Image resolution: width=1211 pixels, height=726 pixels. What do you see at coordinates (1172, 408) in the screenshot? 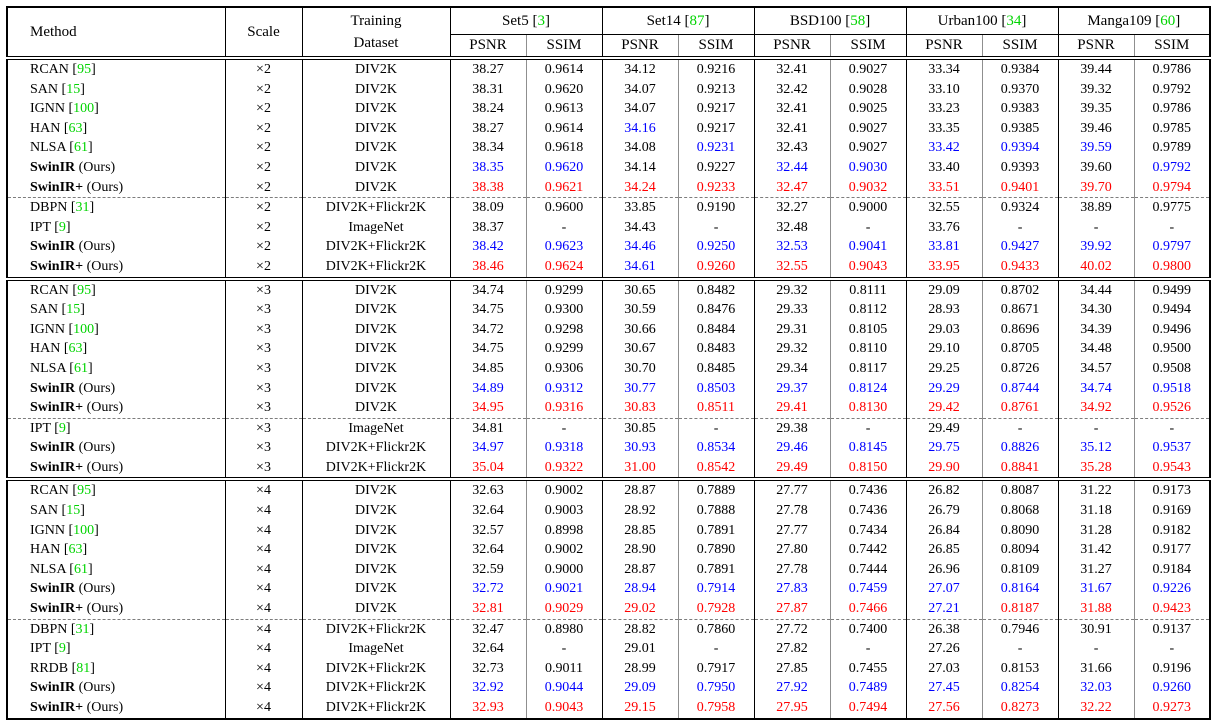
I see `ssim-cell: 0.9526` at bounding box center [1172, 408].